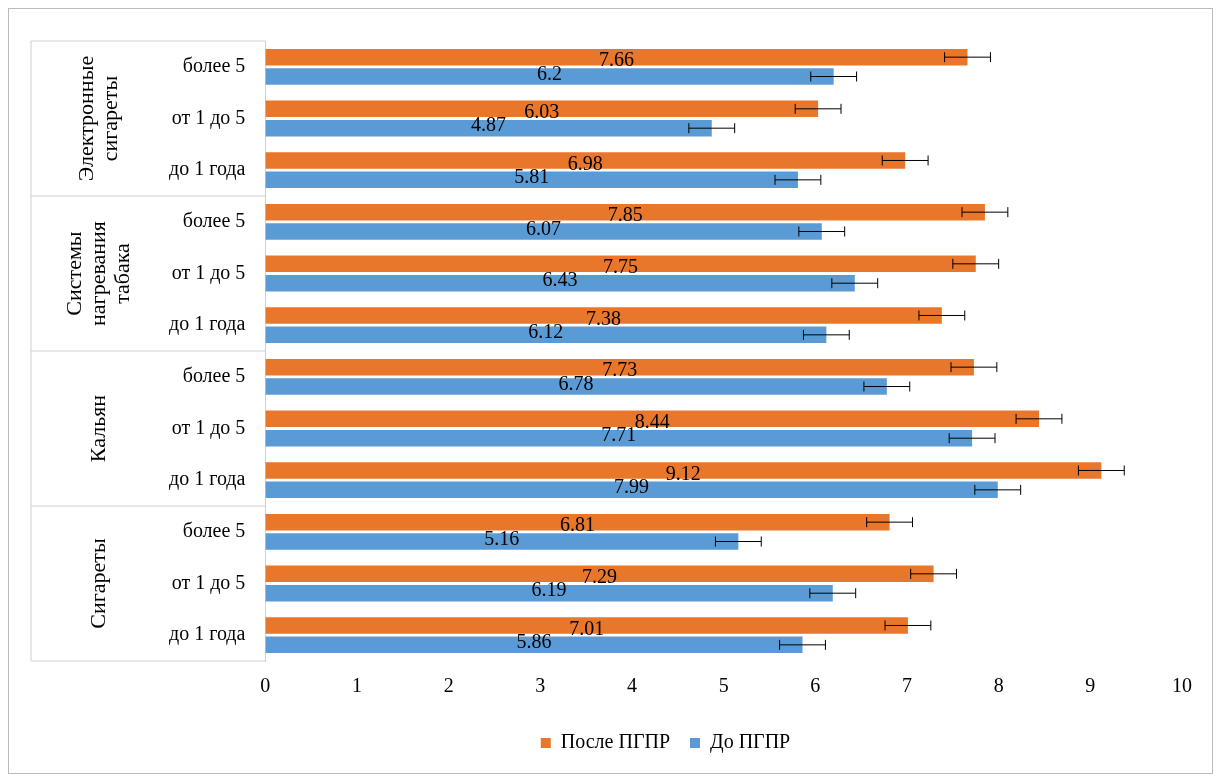 The height and width of the screenshot is (784, 1223). Describe the element at coordinates (616, 59) in the screenshot. I see `data-label: 7.66` at that location.